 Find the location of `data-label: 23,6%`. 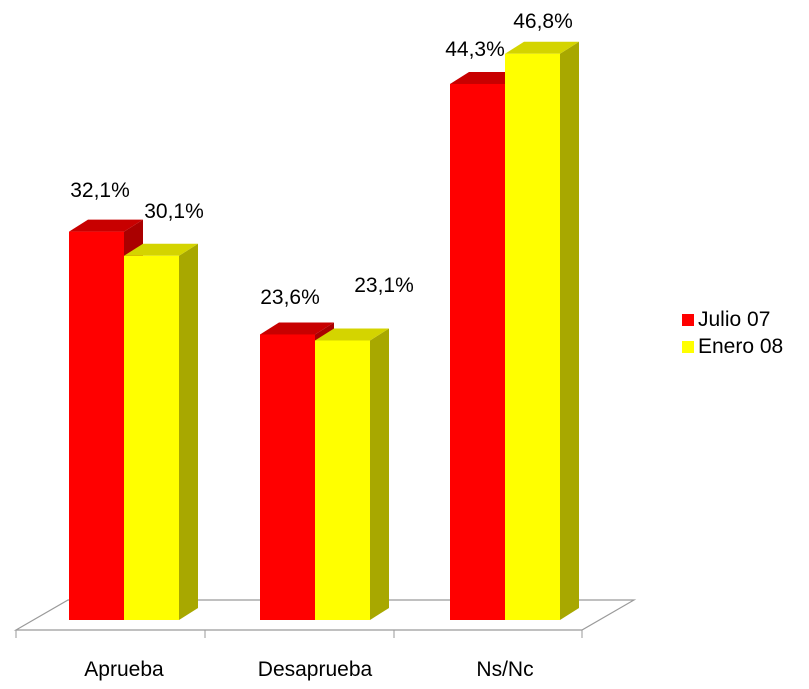

data-label: 23,6% is located at coordinates (290, 297).